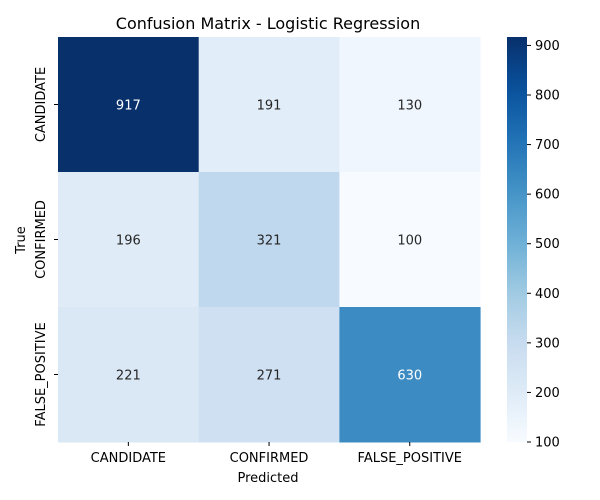 This screenshot has height=500, width=600. Describe the element at coordinates (268, 23) in the screenshot. I see `chart-title: Confusion Matrix - Logistic Regression` at that location.